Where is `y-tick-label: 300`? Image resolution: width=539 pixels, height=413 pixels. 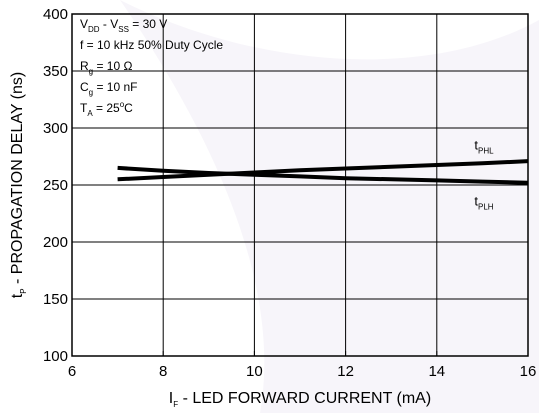
y-tick-label: 300 is located at coordinates (55, 128).